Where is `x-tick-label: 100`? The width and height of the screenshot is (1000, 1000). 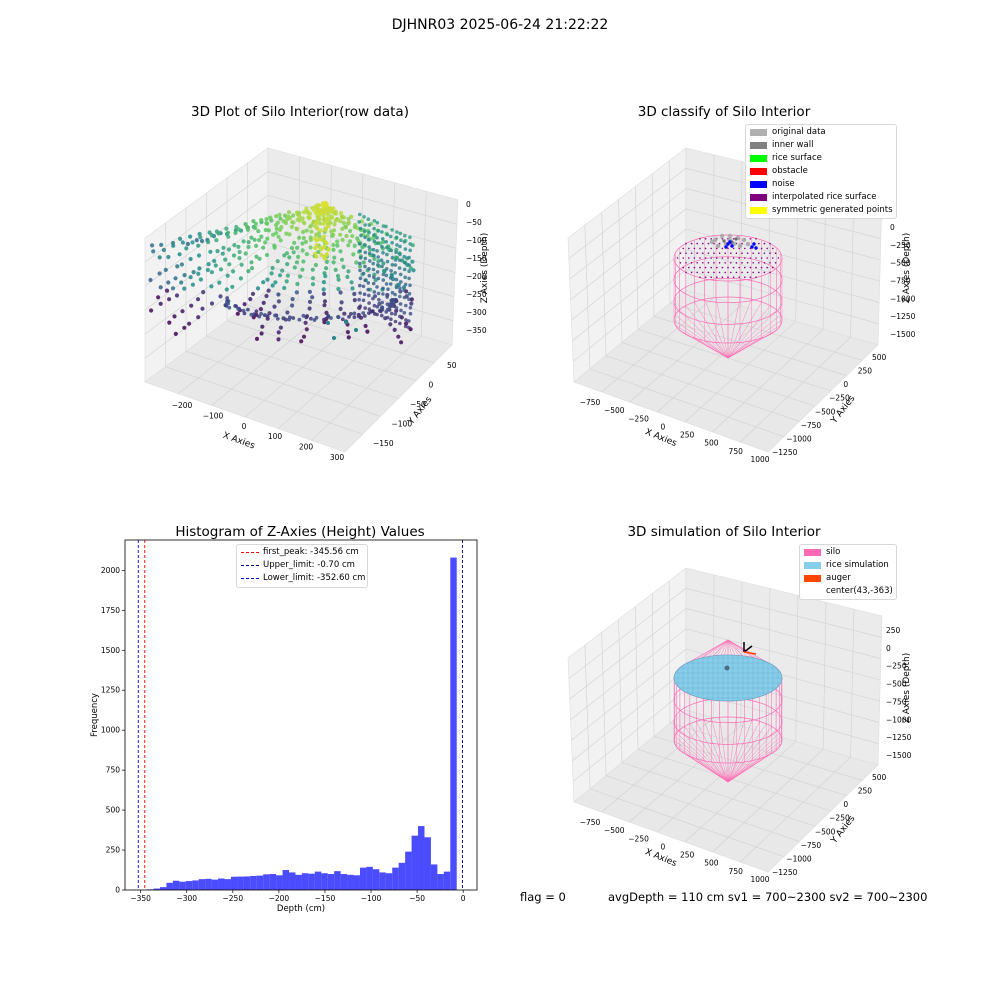 x-tick-label: 100 is located at coordinates (275, 436).